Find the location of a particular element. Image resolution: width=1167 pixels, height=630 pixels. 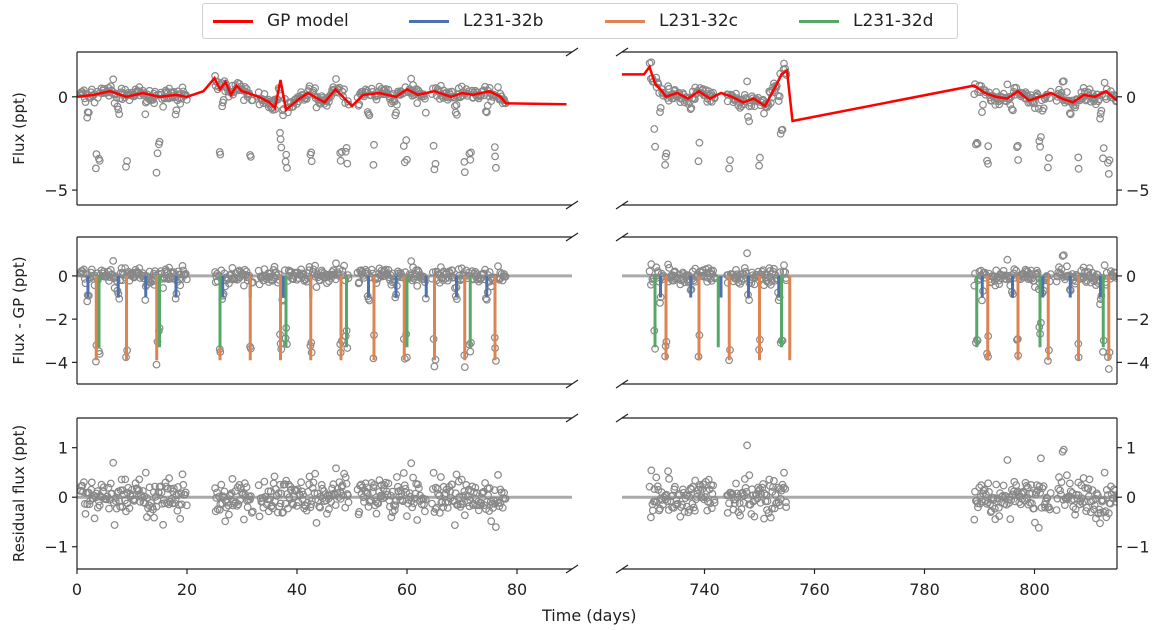

y-tick-label: 1 is located at coordinates (1131, 448).